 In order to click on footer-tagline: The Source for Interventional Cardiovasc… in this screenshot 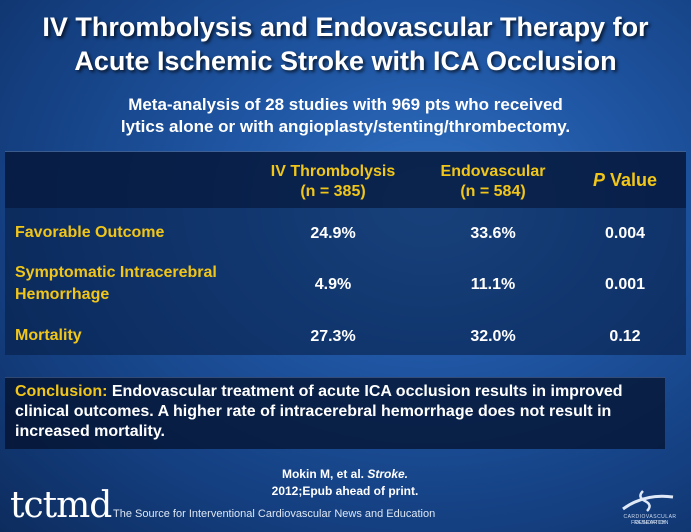, I will do `click(274, 514)`.